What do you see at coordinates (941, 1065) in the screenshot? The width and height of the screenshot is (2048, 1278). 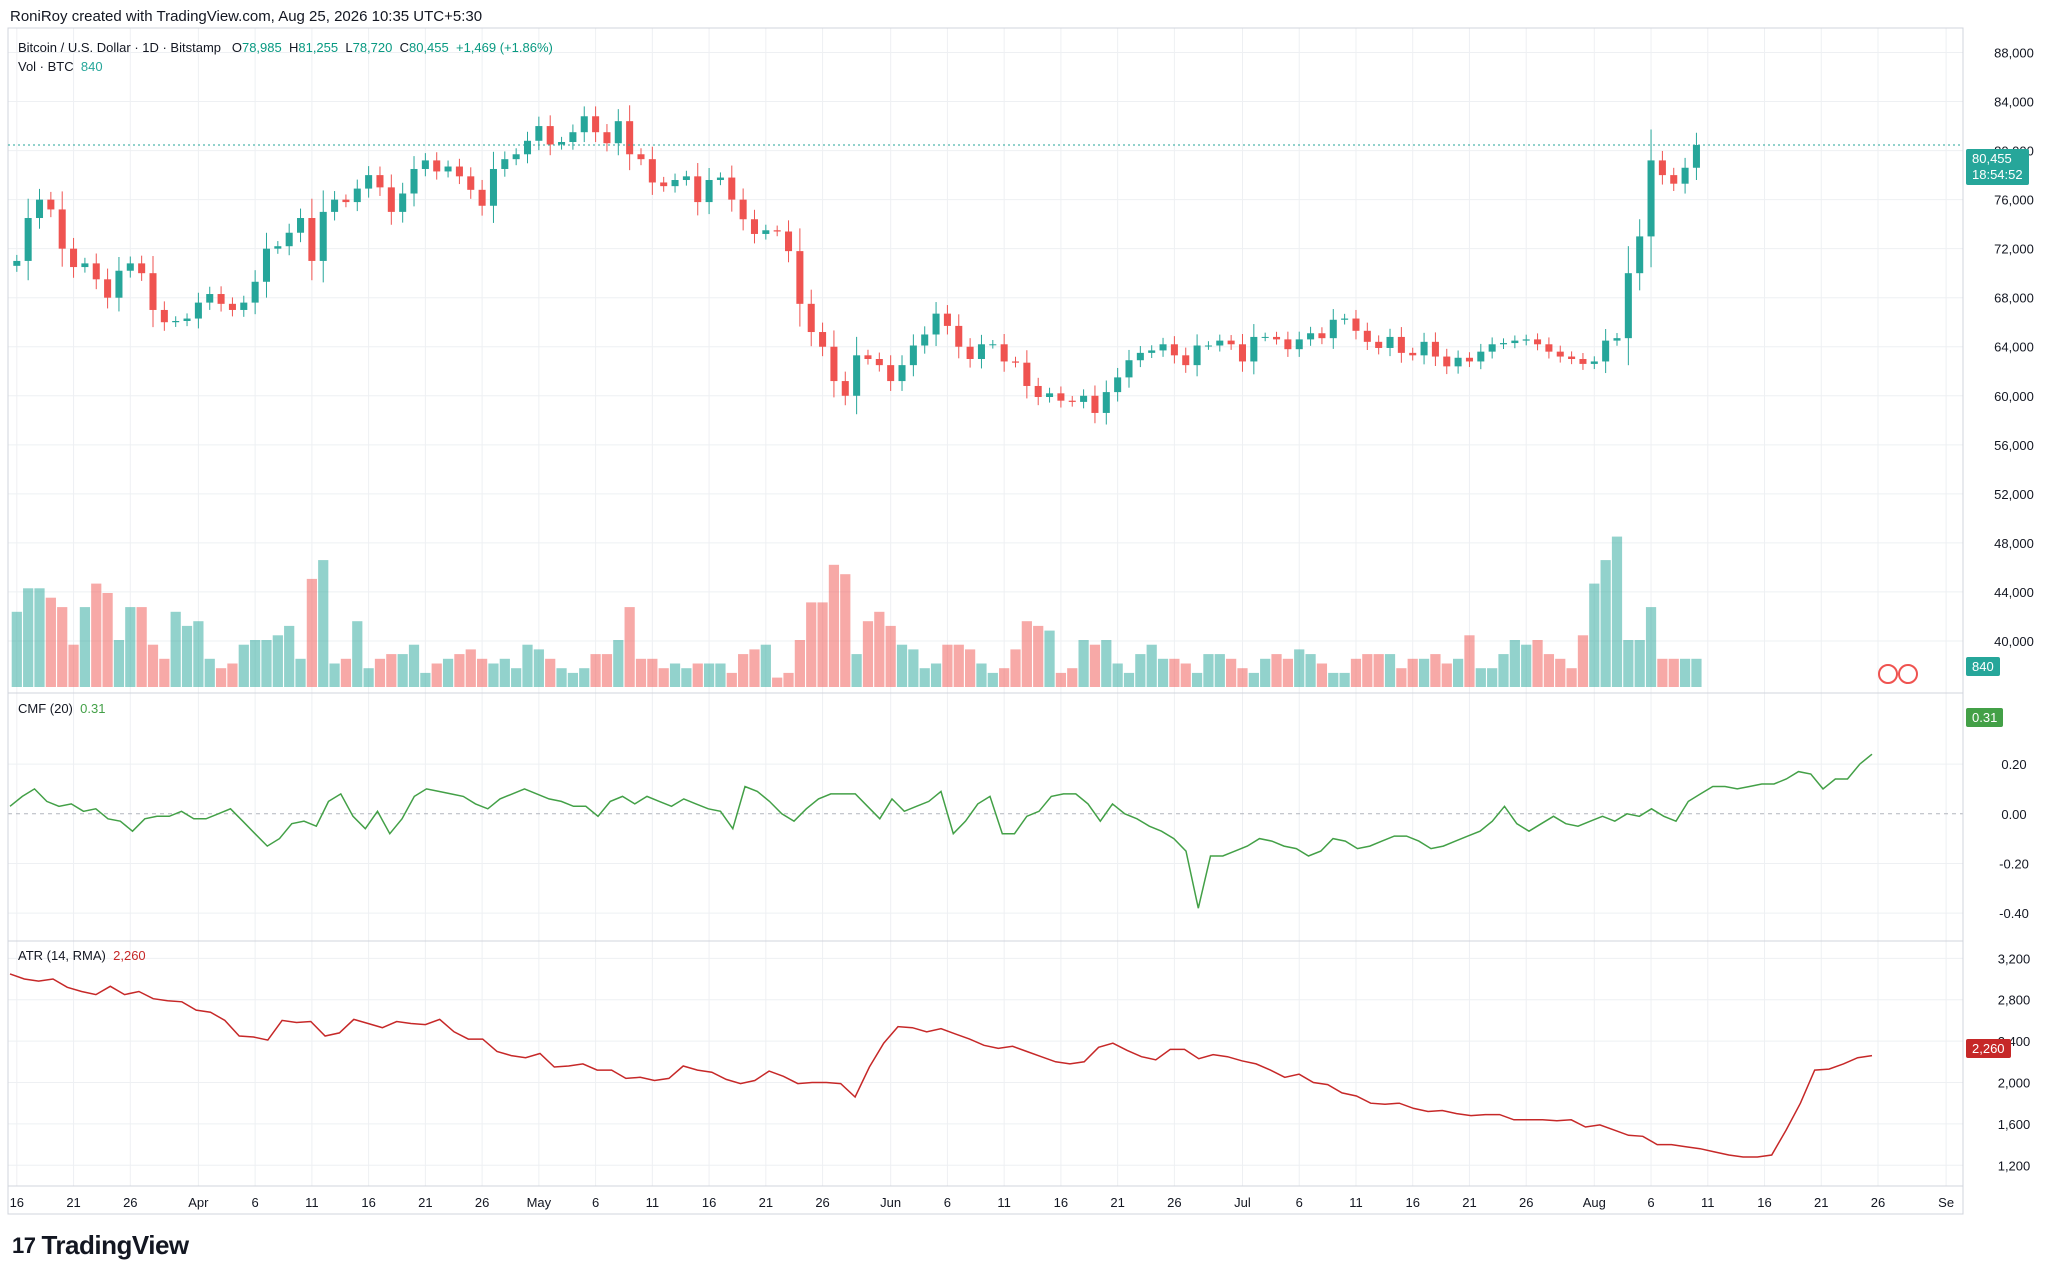 I see `atr-line` at bounding box center [941, 1065].